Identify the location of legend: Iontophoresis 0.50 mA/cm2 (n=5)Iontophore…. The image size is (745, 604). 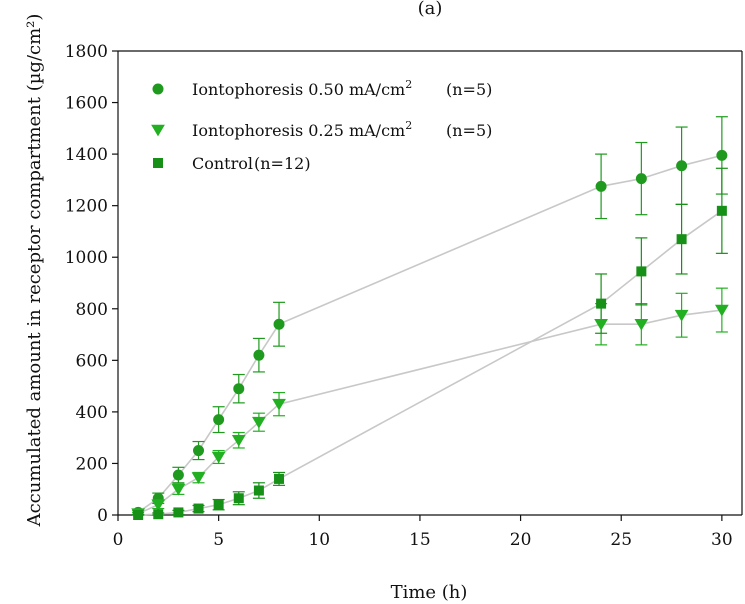
(321, 125).